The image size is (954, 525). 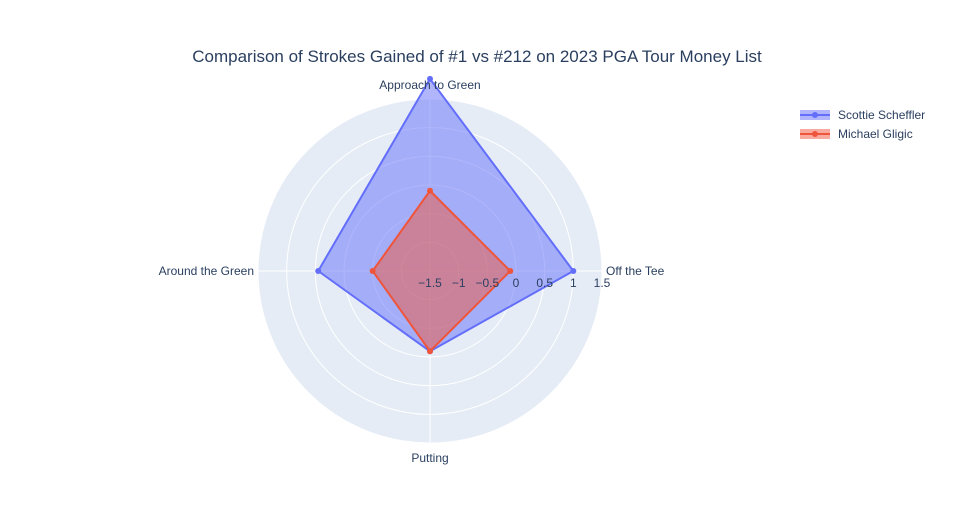 I want to click on radial-tick-label: −0.5, so click(x=487, y=283).